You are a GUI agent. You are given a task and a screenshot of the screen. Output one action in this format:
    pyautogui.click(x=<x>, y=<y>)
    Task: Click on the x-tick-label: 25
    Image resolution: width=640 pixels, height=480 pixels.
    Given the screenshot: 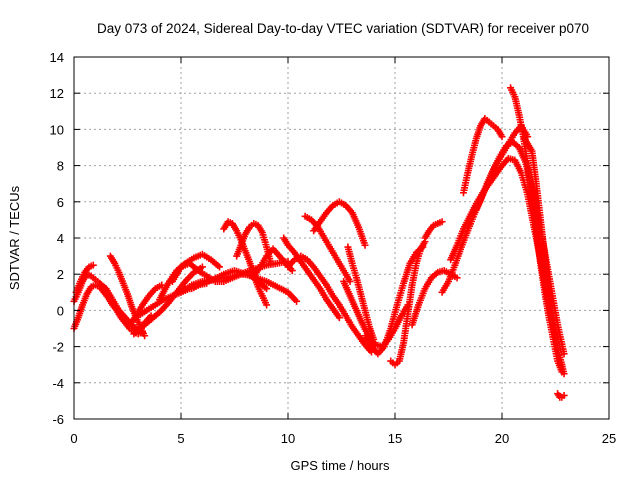 What is the action you would take?
    pyautogui.click(x=609, y=438)
    